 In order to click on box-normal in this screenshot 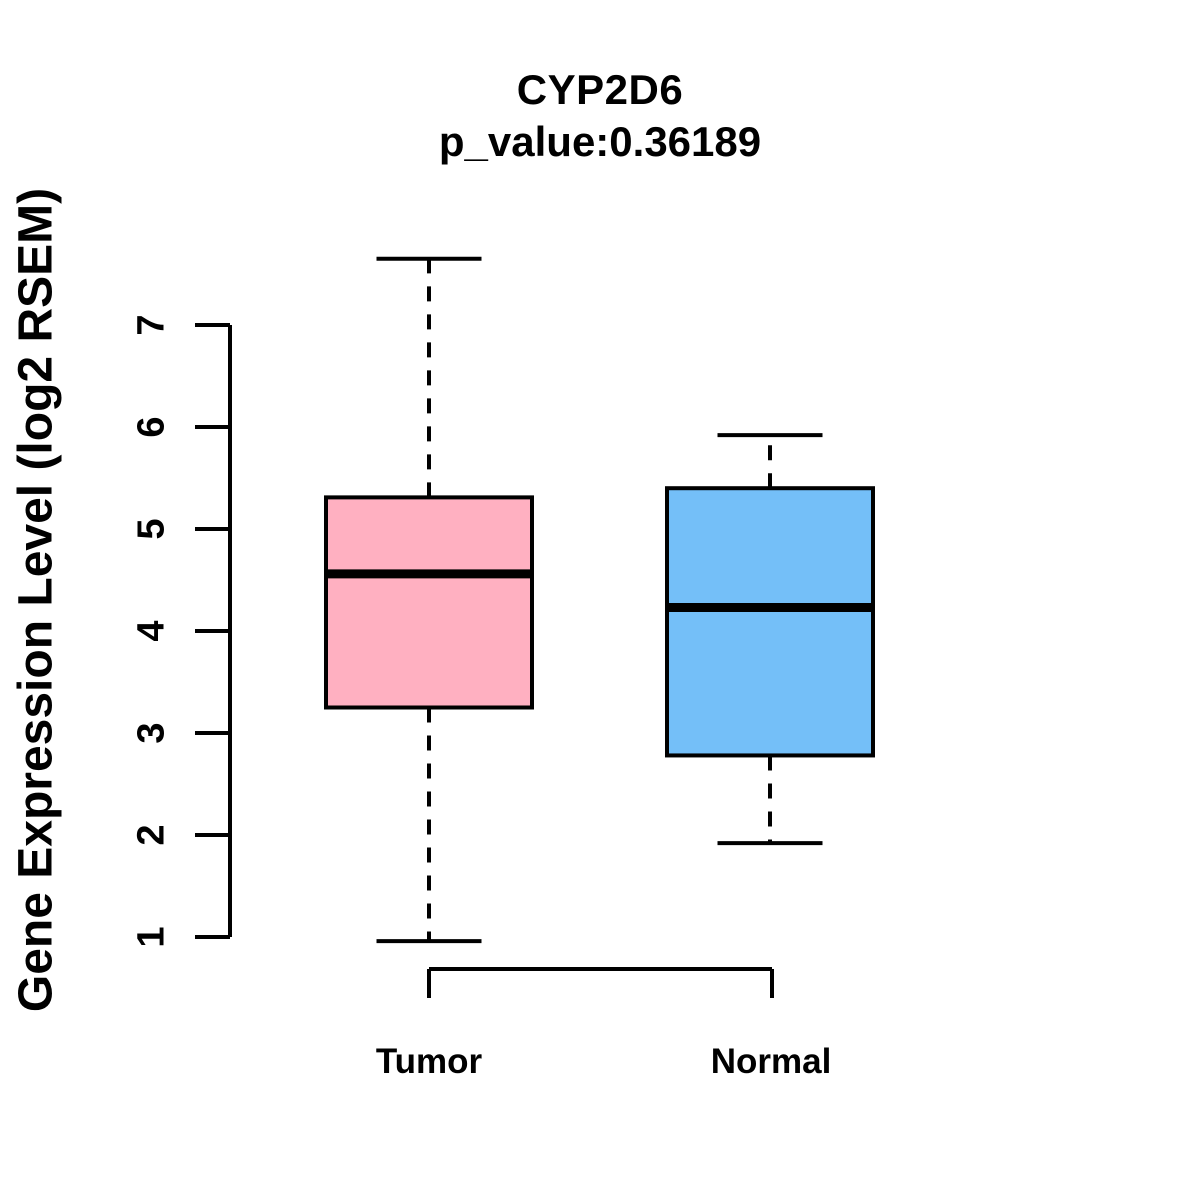, I will do `click(770, 639)`.